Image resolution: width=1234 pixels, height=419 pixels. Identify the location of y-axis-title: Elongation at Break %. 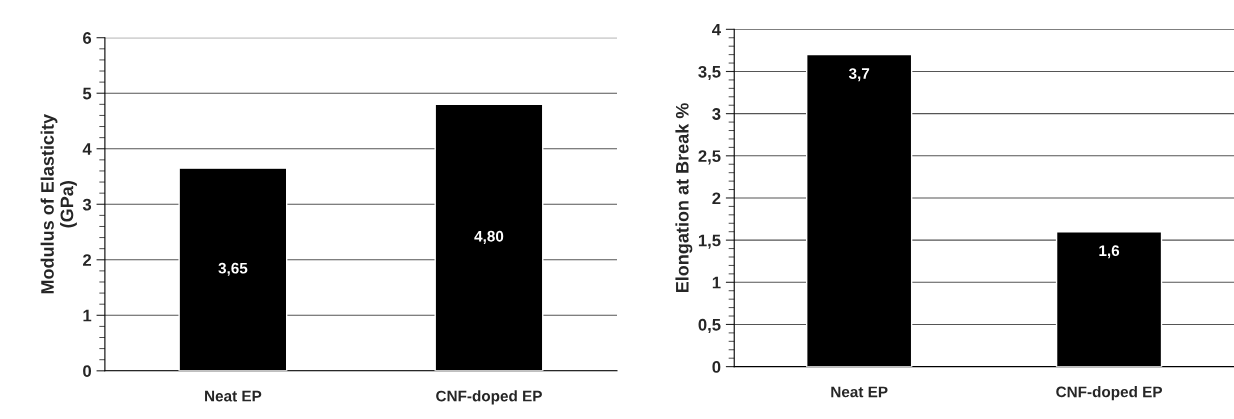
(684, 198).